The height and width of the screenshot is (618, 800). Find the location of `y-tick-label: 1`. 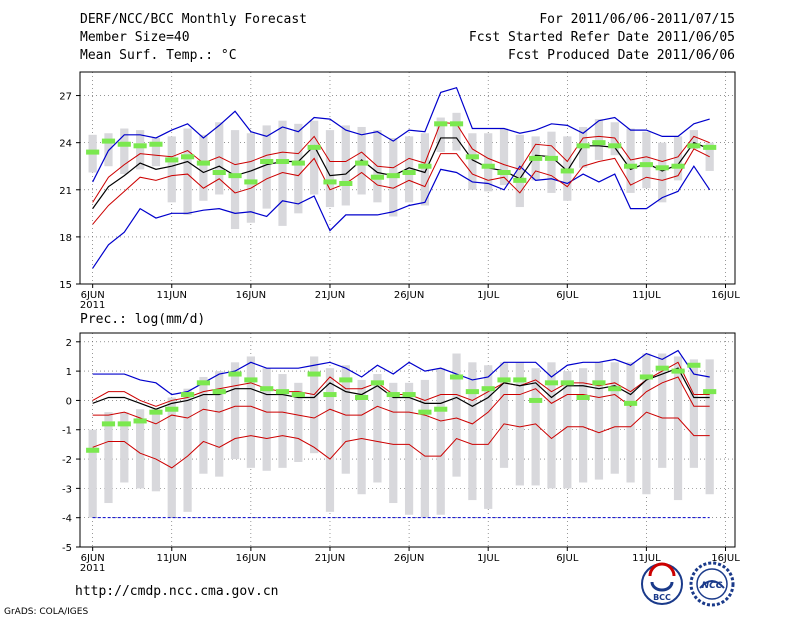

y-tick-label: 1 is located at coordinates (69, 372).